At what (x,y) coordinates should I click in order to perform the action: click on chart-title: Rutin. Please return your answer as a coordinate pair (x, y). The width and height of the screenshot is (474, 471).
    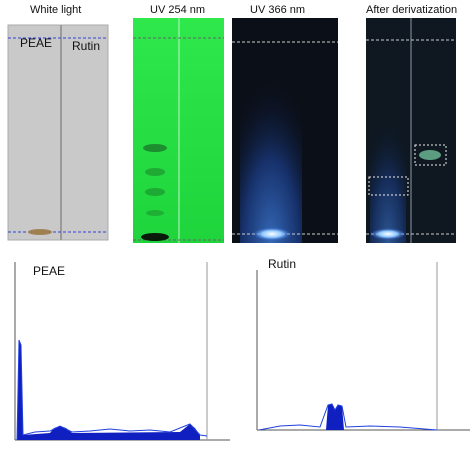
    Looking at the image, I should click on (282, 264).